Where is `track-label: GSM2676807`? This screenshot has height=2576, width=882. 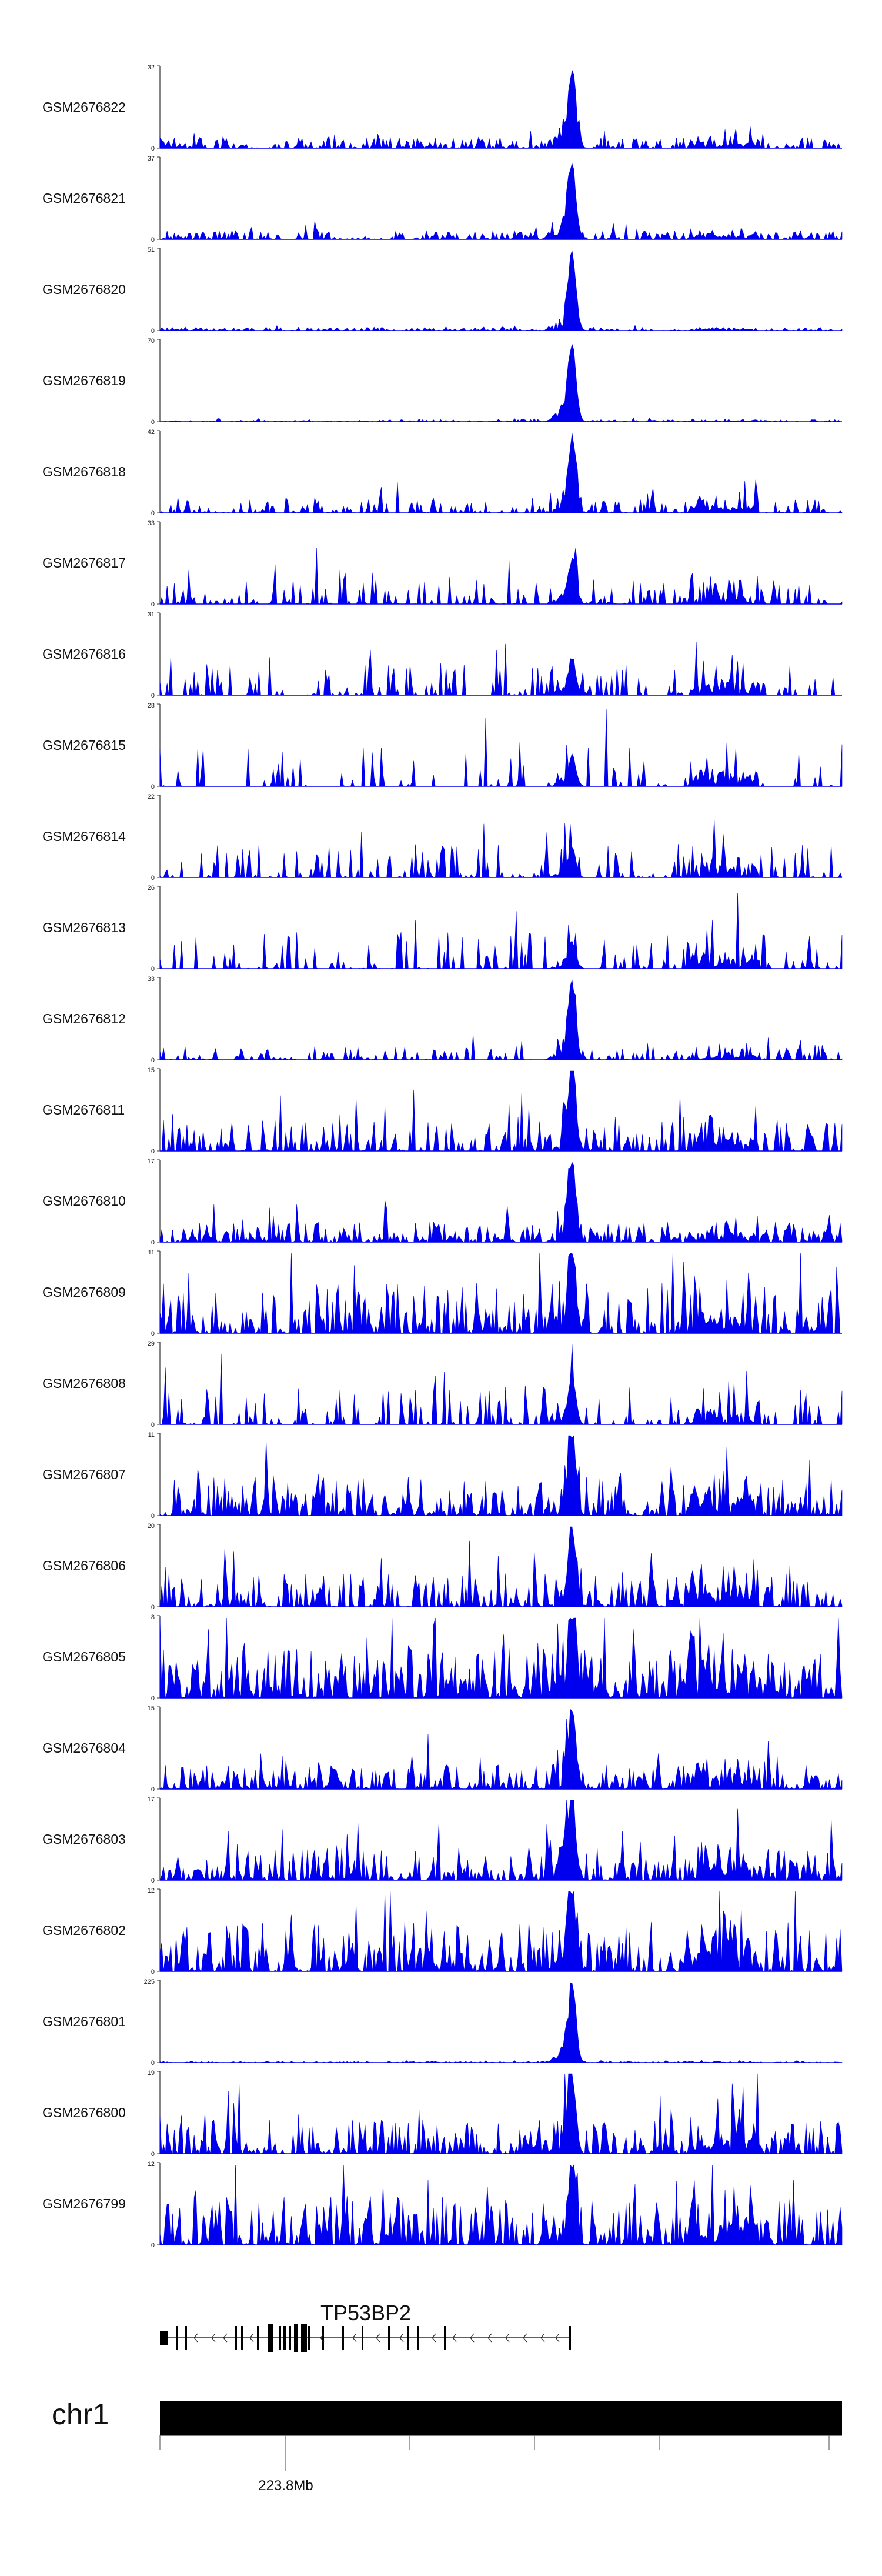
track-label: GSM2676807 is located at coordinates (84, 1474).